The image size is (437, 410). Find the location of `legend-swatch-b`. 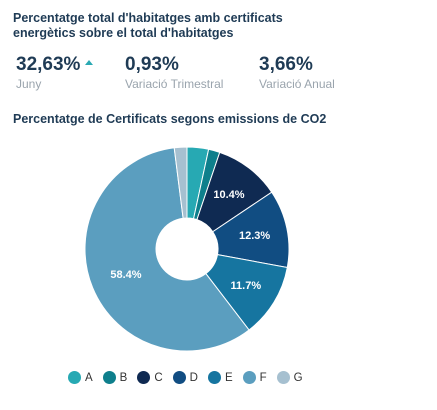

legend-swatch-b is located at coordinates (109, 377).